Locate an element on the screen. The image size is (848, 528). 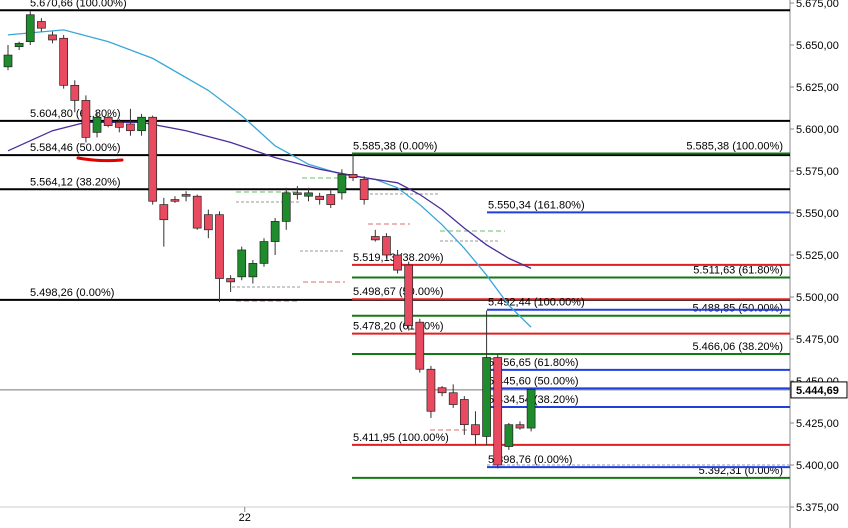
fib-label: 5.585,38 (100.00%) is located at coordinates (734, 147).